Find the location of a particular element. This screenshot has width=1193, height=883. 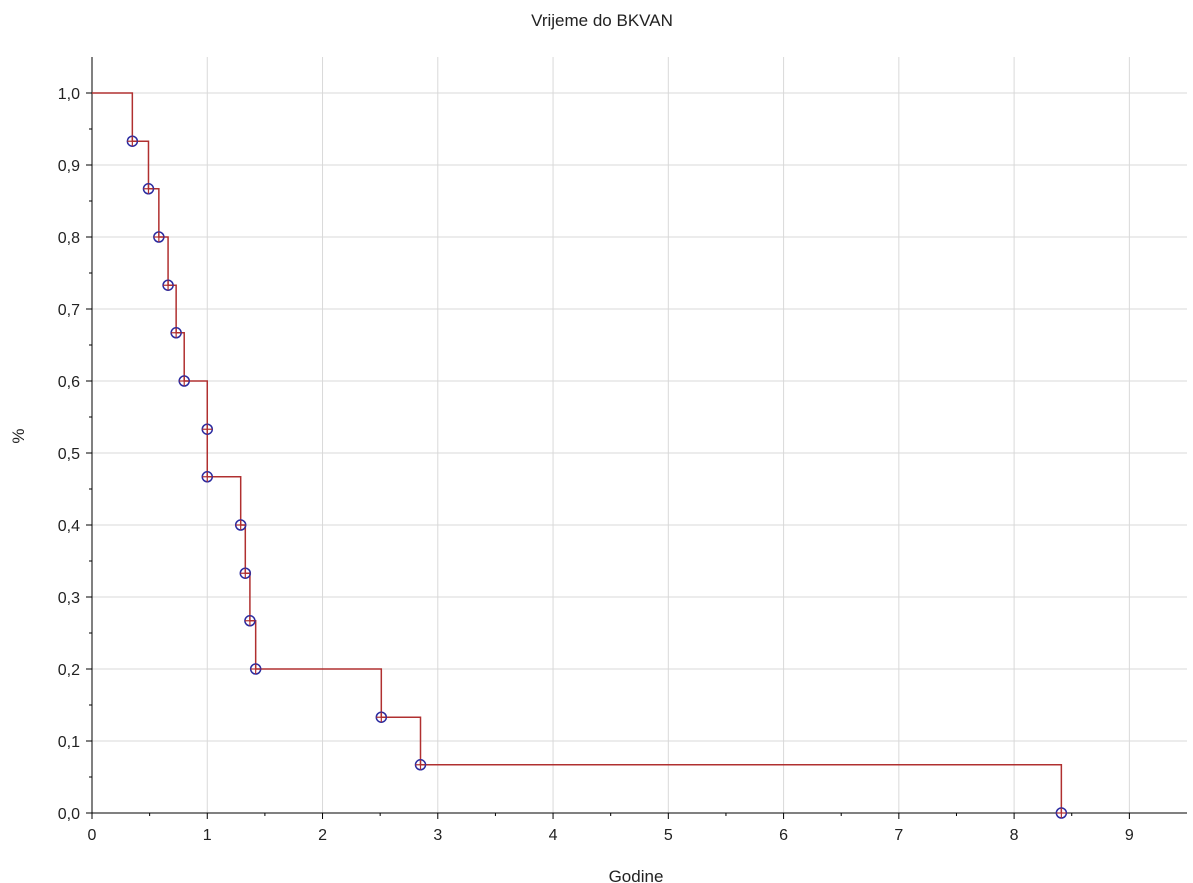

x-tick-label-0: 0 is located at coordinates (92, 835).